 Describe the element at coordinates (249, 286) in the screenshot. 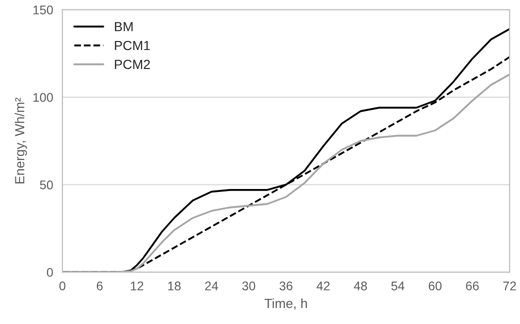

I see `x-tick-label: 30` at that location.